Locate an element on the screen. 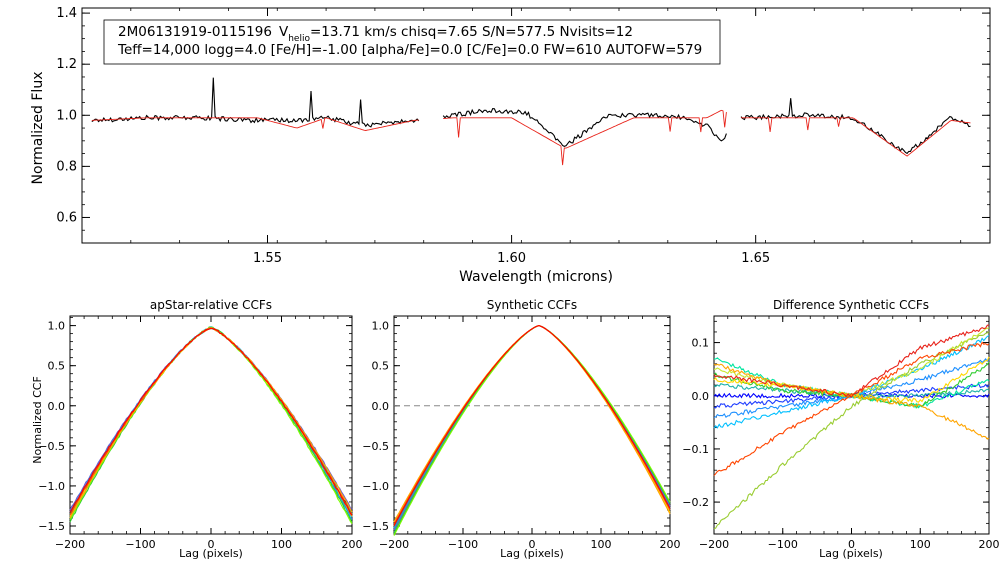 The width and height of the screenshot is (1008, 576). y-tick-label: 1.2 is located at coordinates (66, 64).